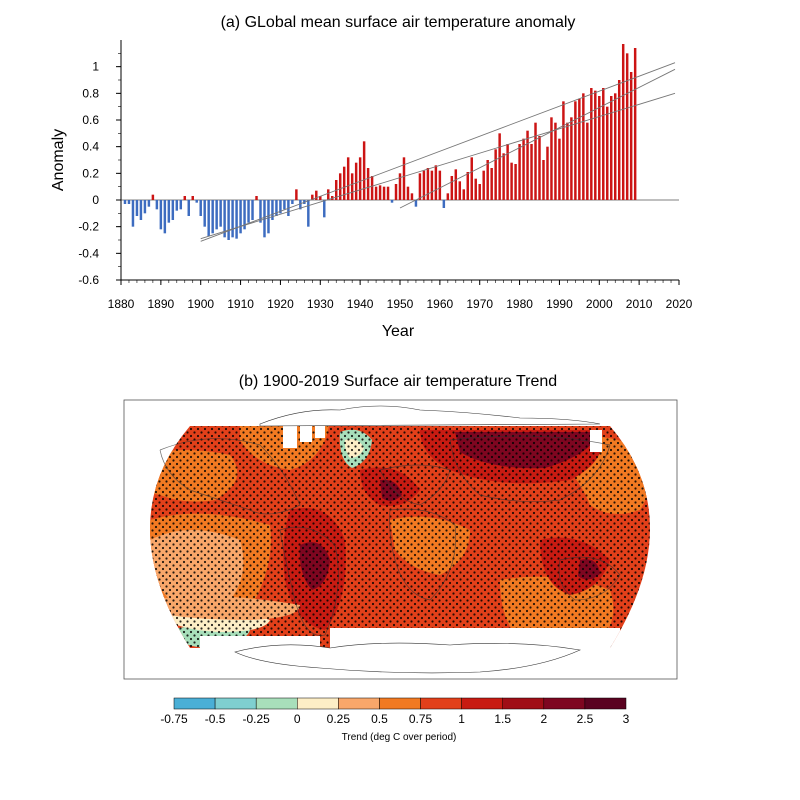 Image resolution: width=800 pixels, height=800 pixels. Describe the element at coordinates (174, 719) in the screenshot. I see `colorbar-tick-label: -0.75` at that location.